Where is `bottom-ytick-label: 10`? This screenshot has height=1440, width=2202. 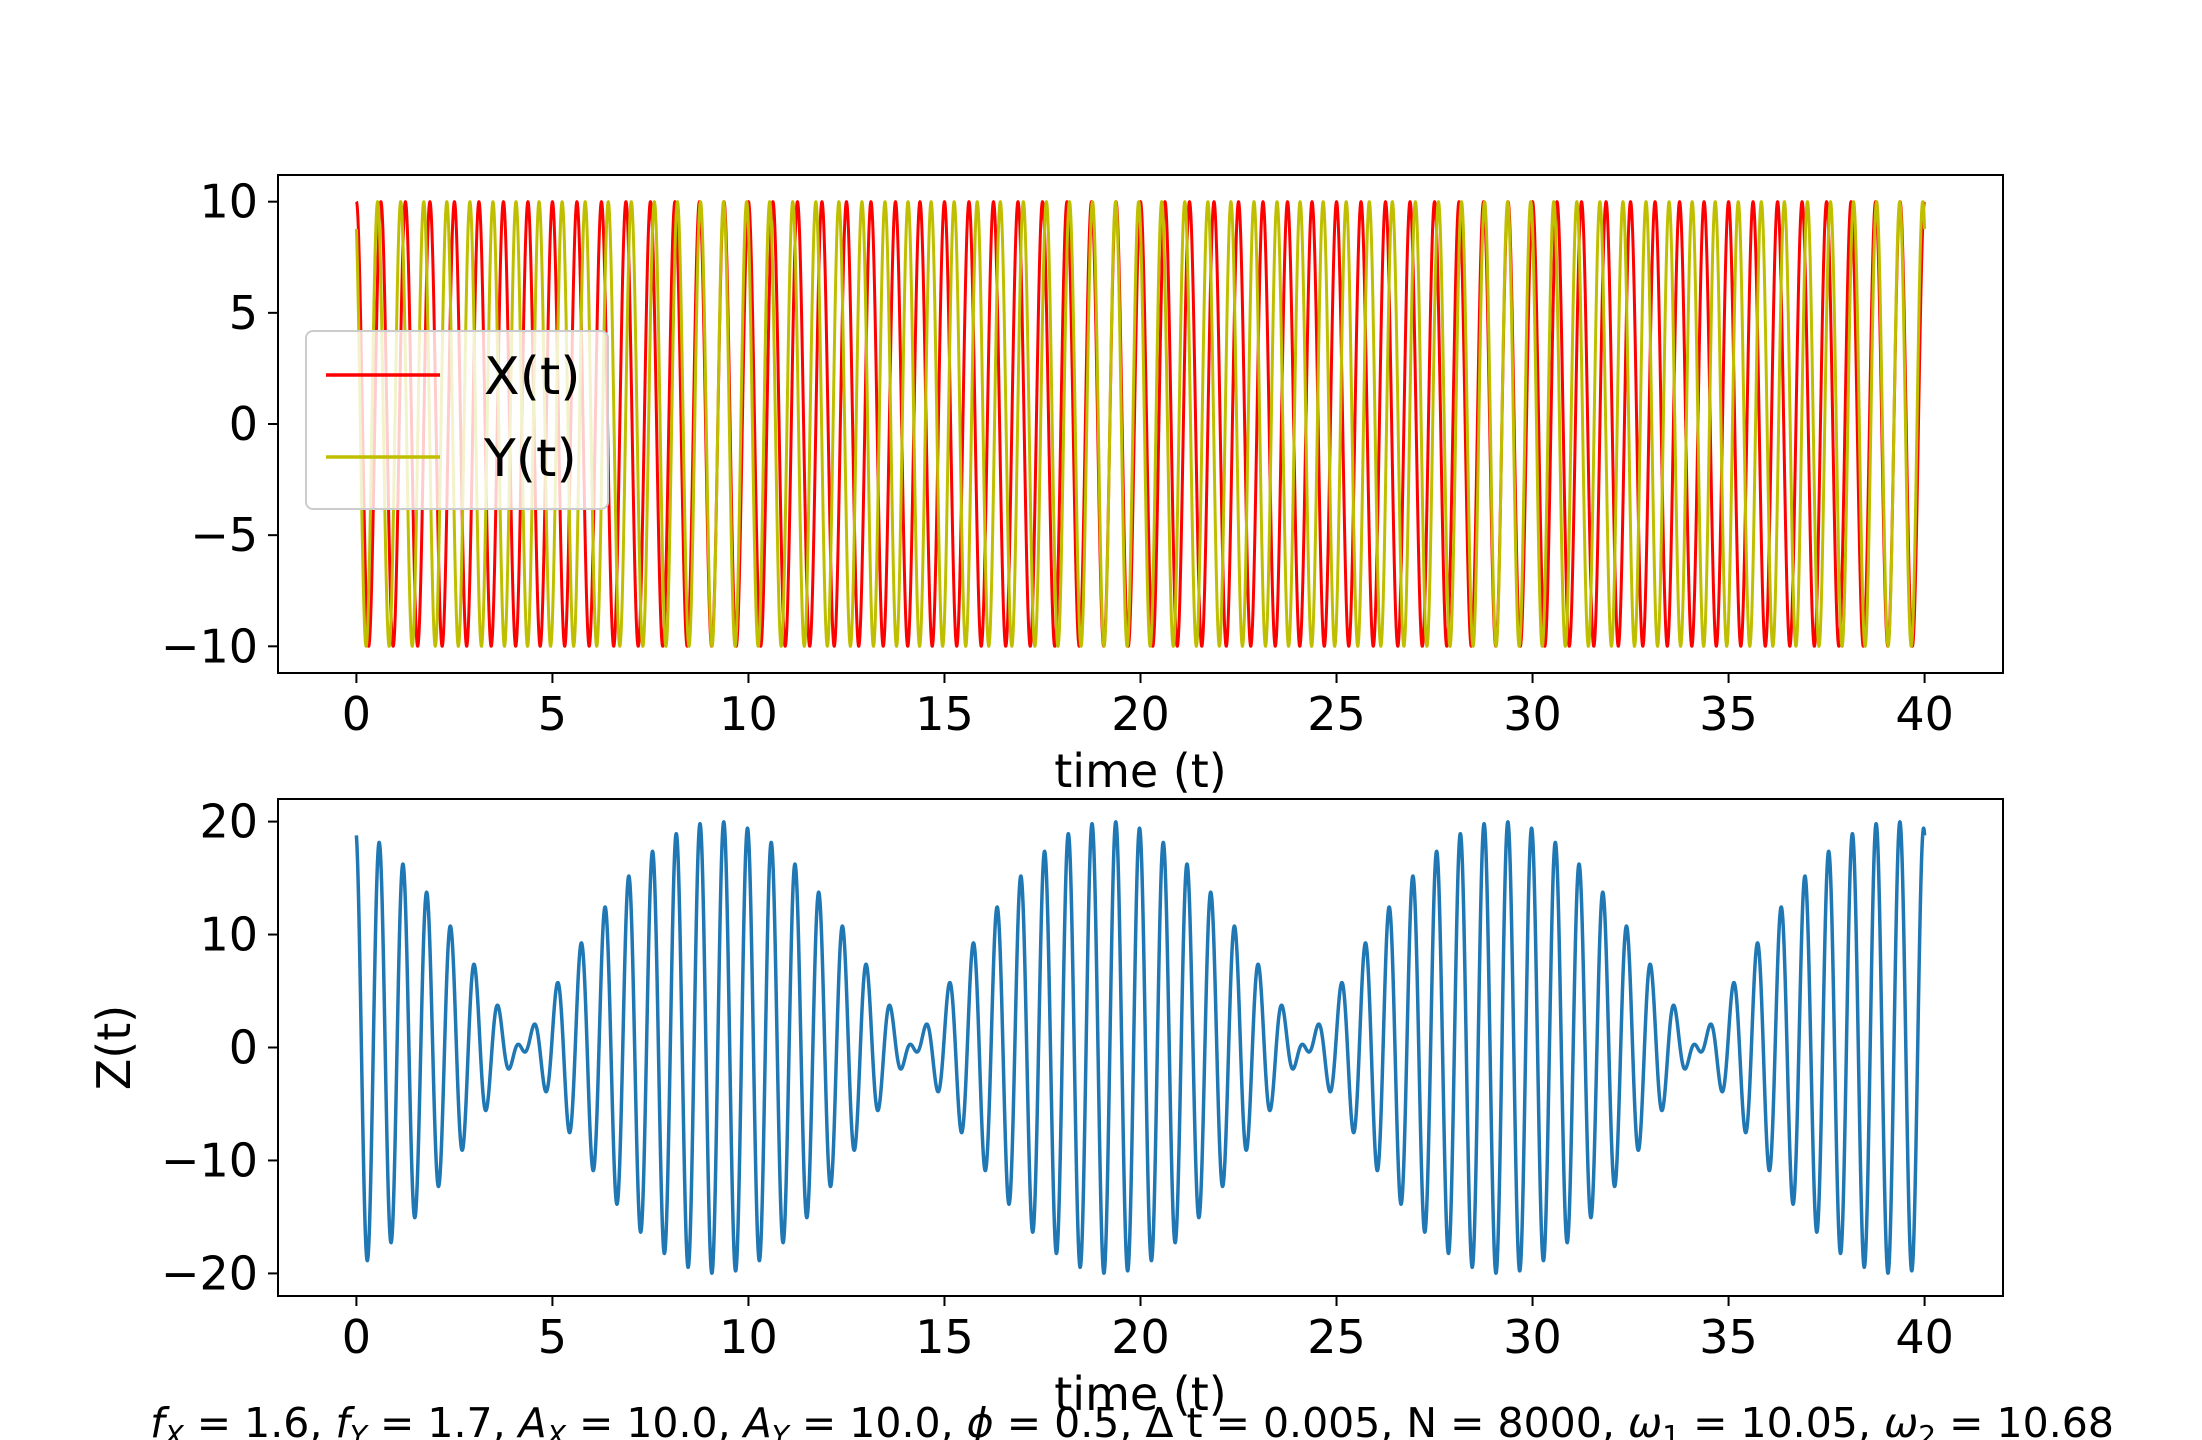
bottom-ytick-label: 10 is located at coordinates (228, 935).